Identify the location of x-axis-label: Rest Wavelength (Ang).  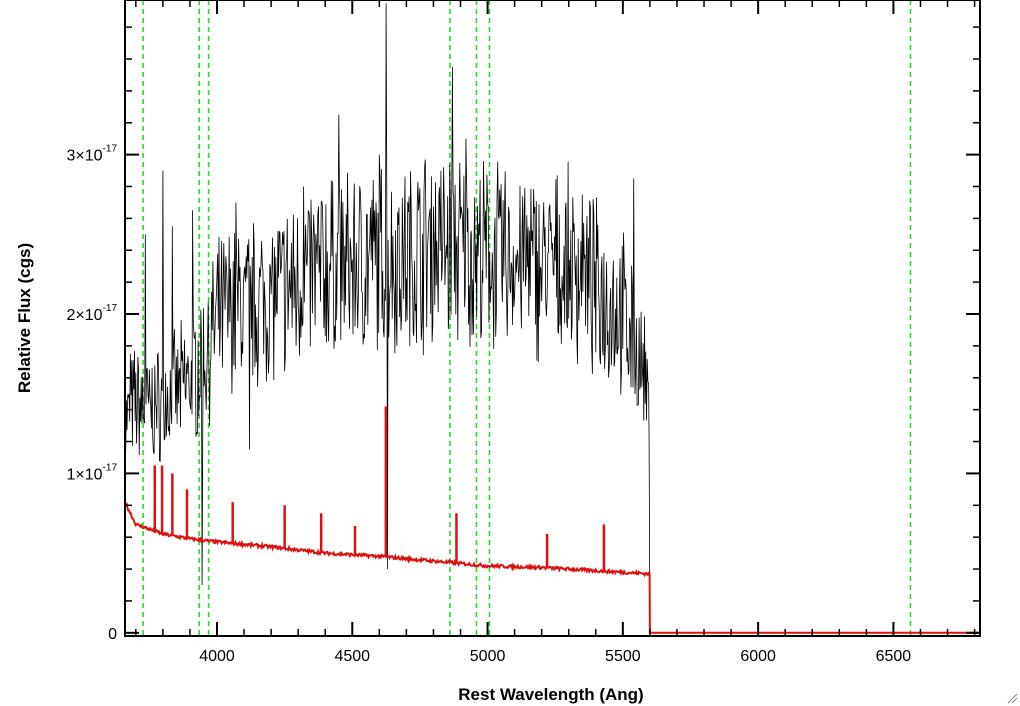
(550, 694).